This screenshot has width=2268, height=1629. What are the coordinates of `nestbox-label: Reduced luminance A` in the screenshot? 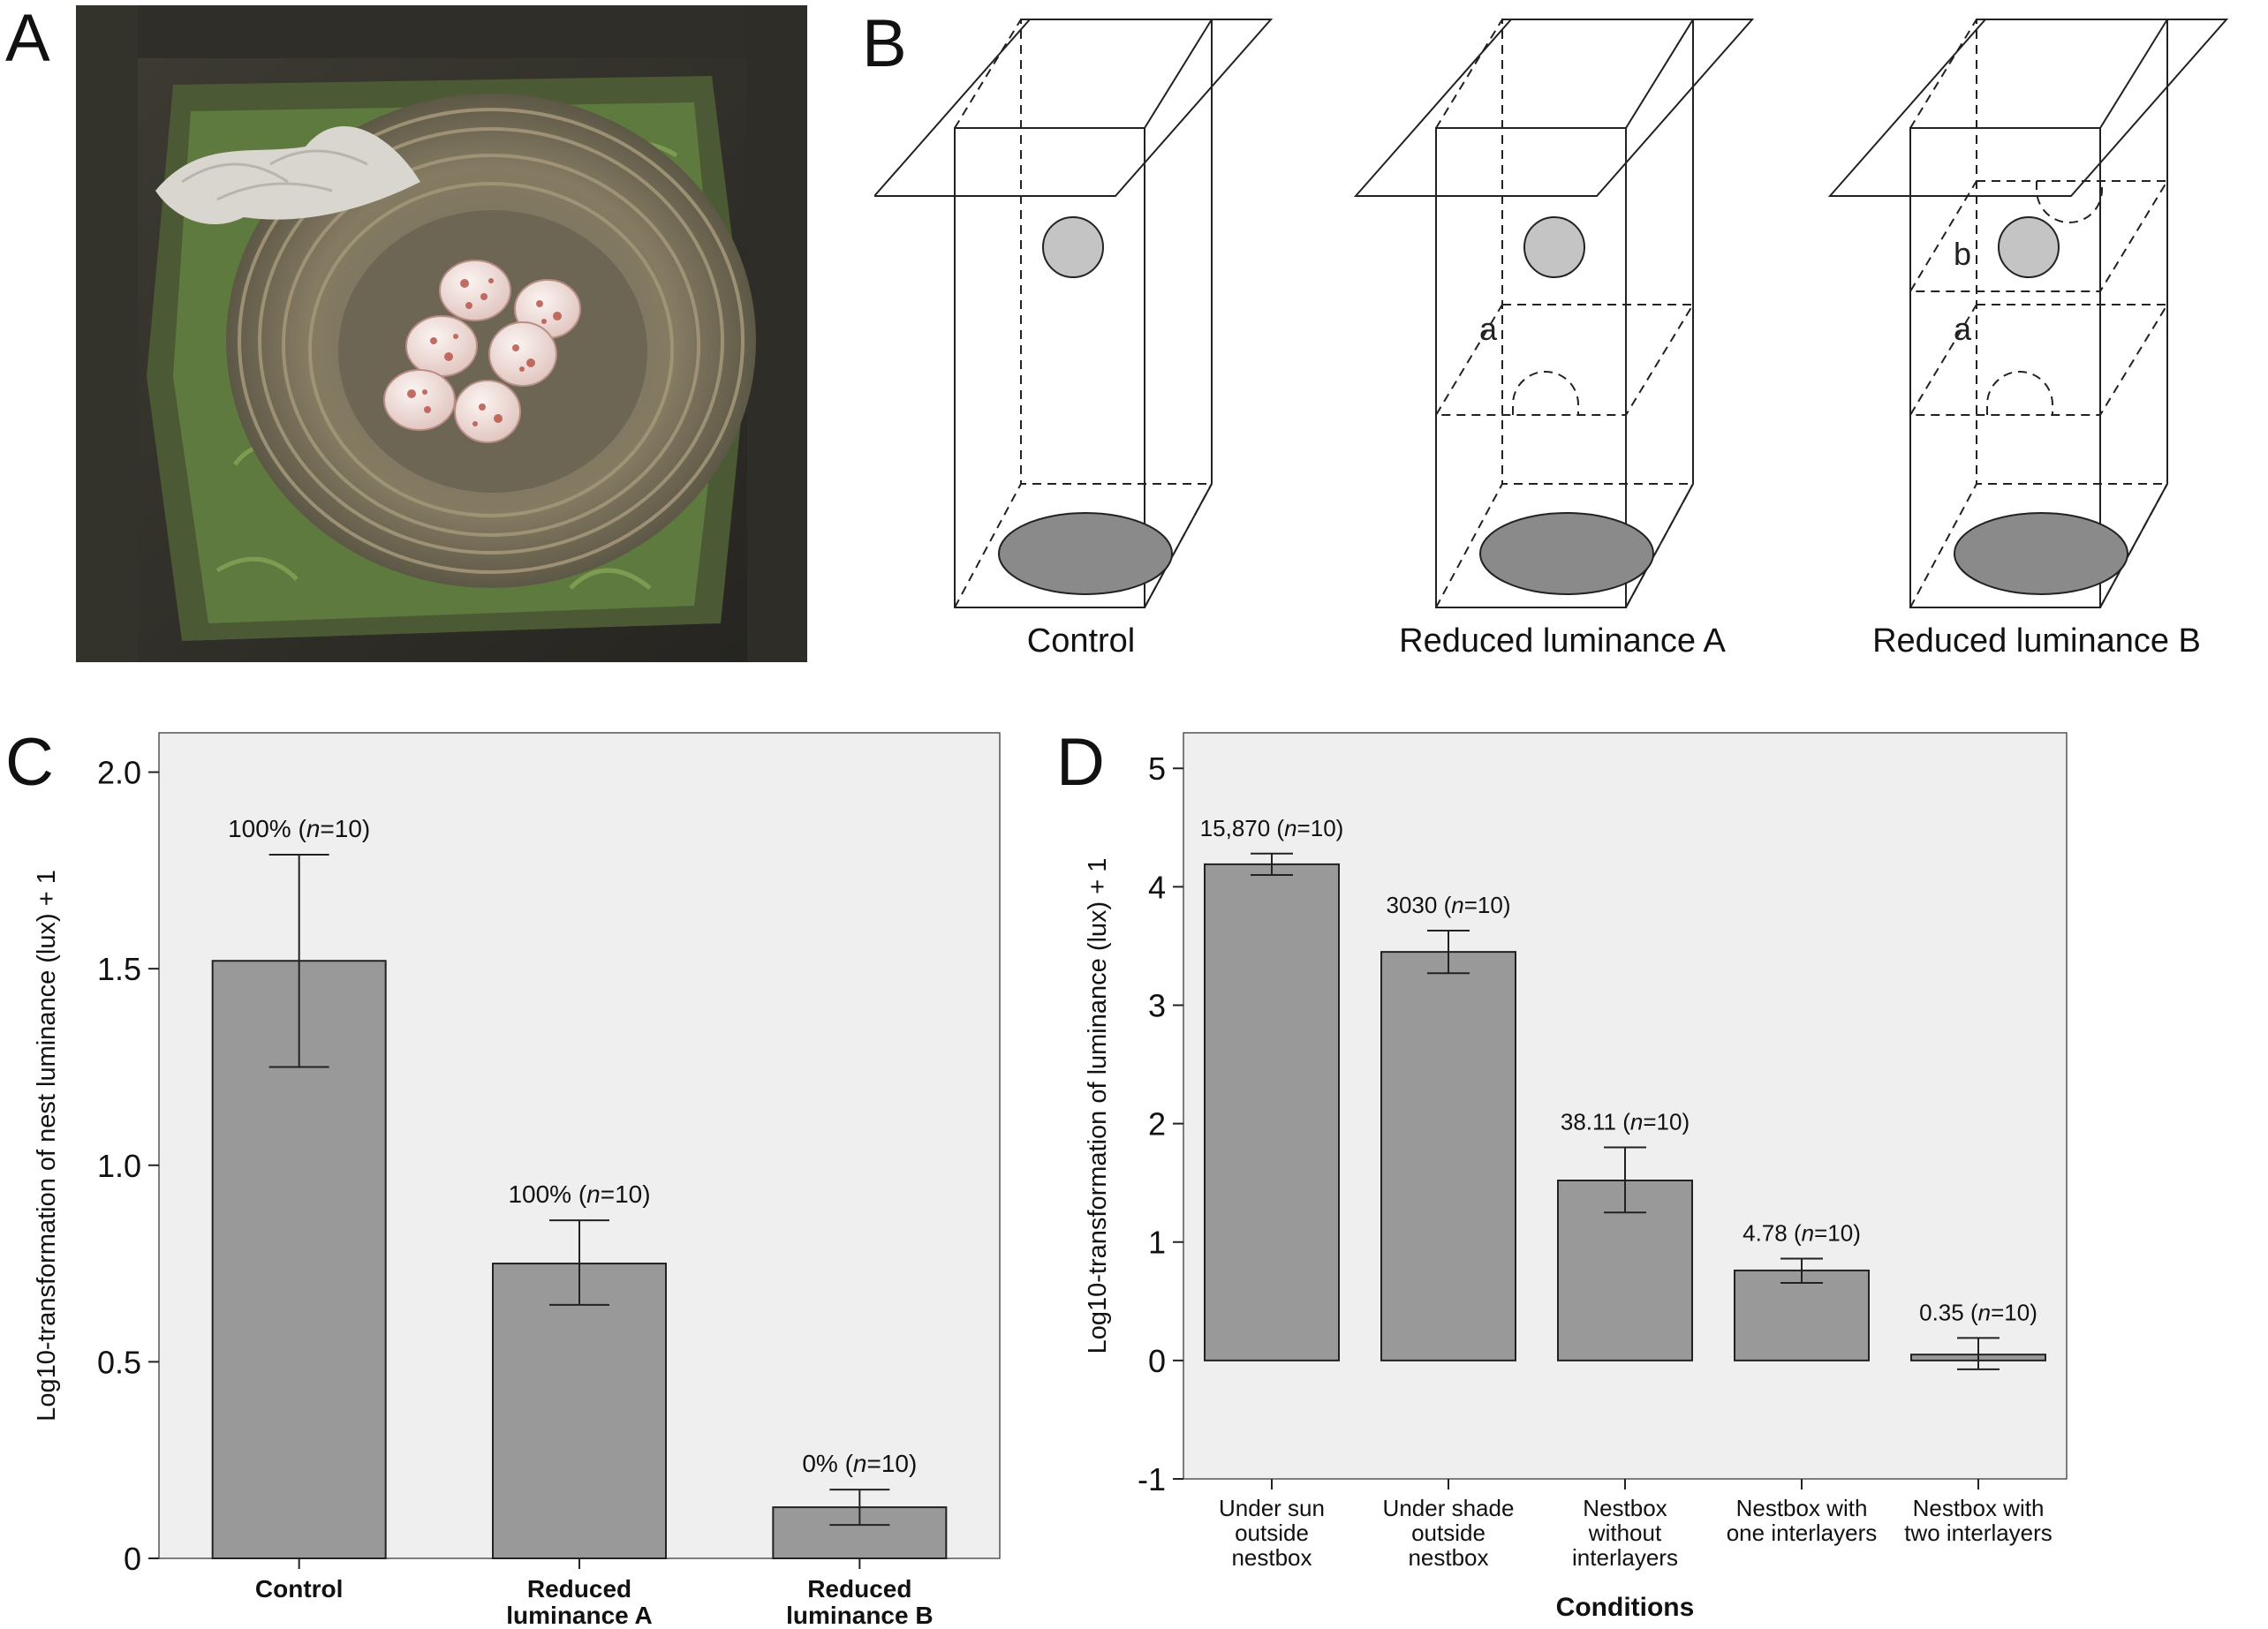 It's located at (1563, 641).